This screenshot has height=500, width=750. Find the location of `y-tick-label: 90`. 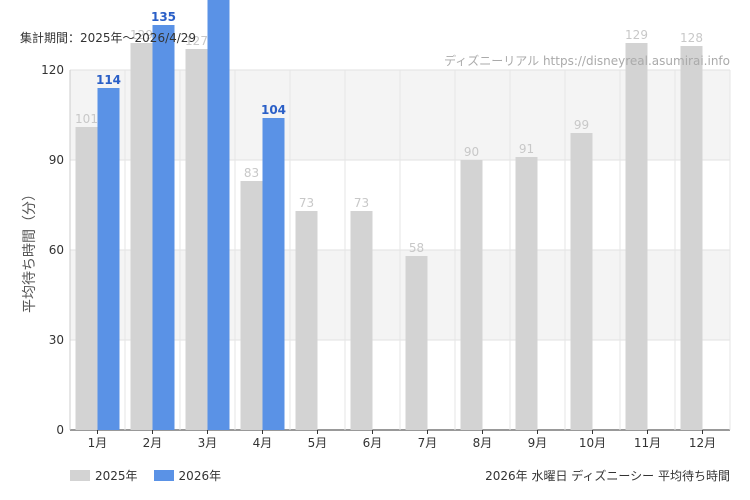

y-tick-label: 90 is located at coordinates (56, 160).